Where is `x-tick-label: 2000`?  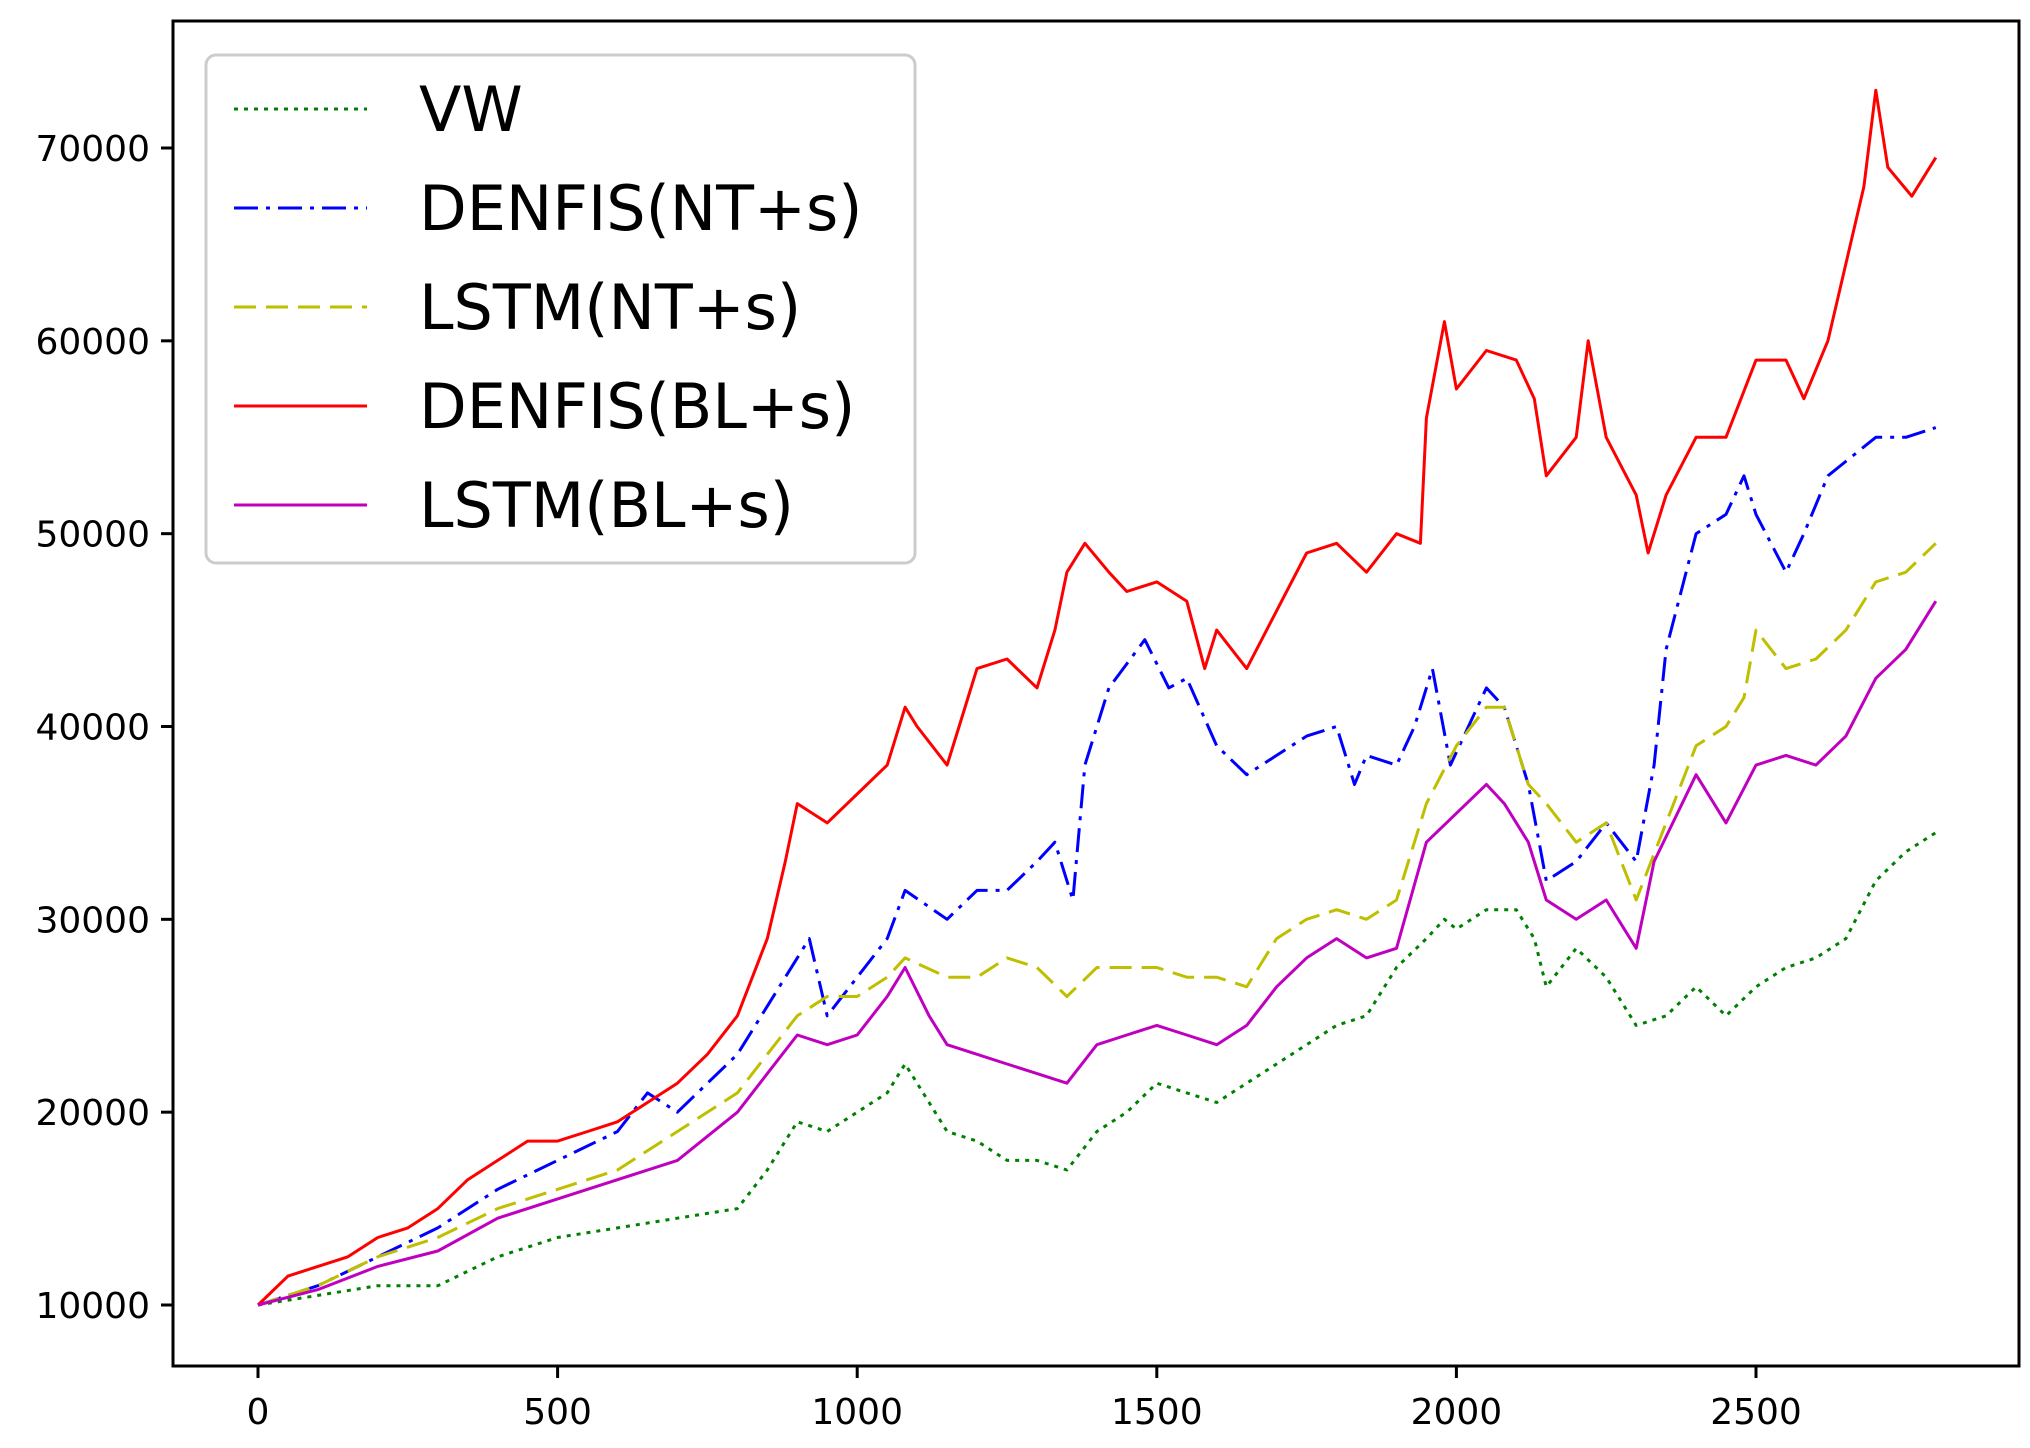 x-tick-label: 2000 is located at coordinates (1457, 1412).